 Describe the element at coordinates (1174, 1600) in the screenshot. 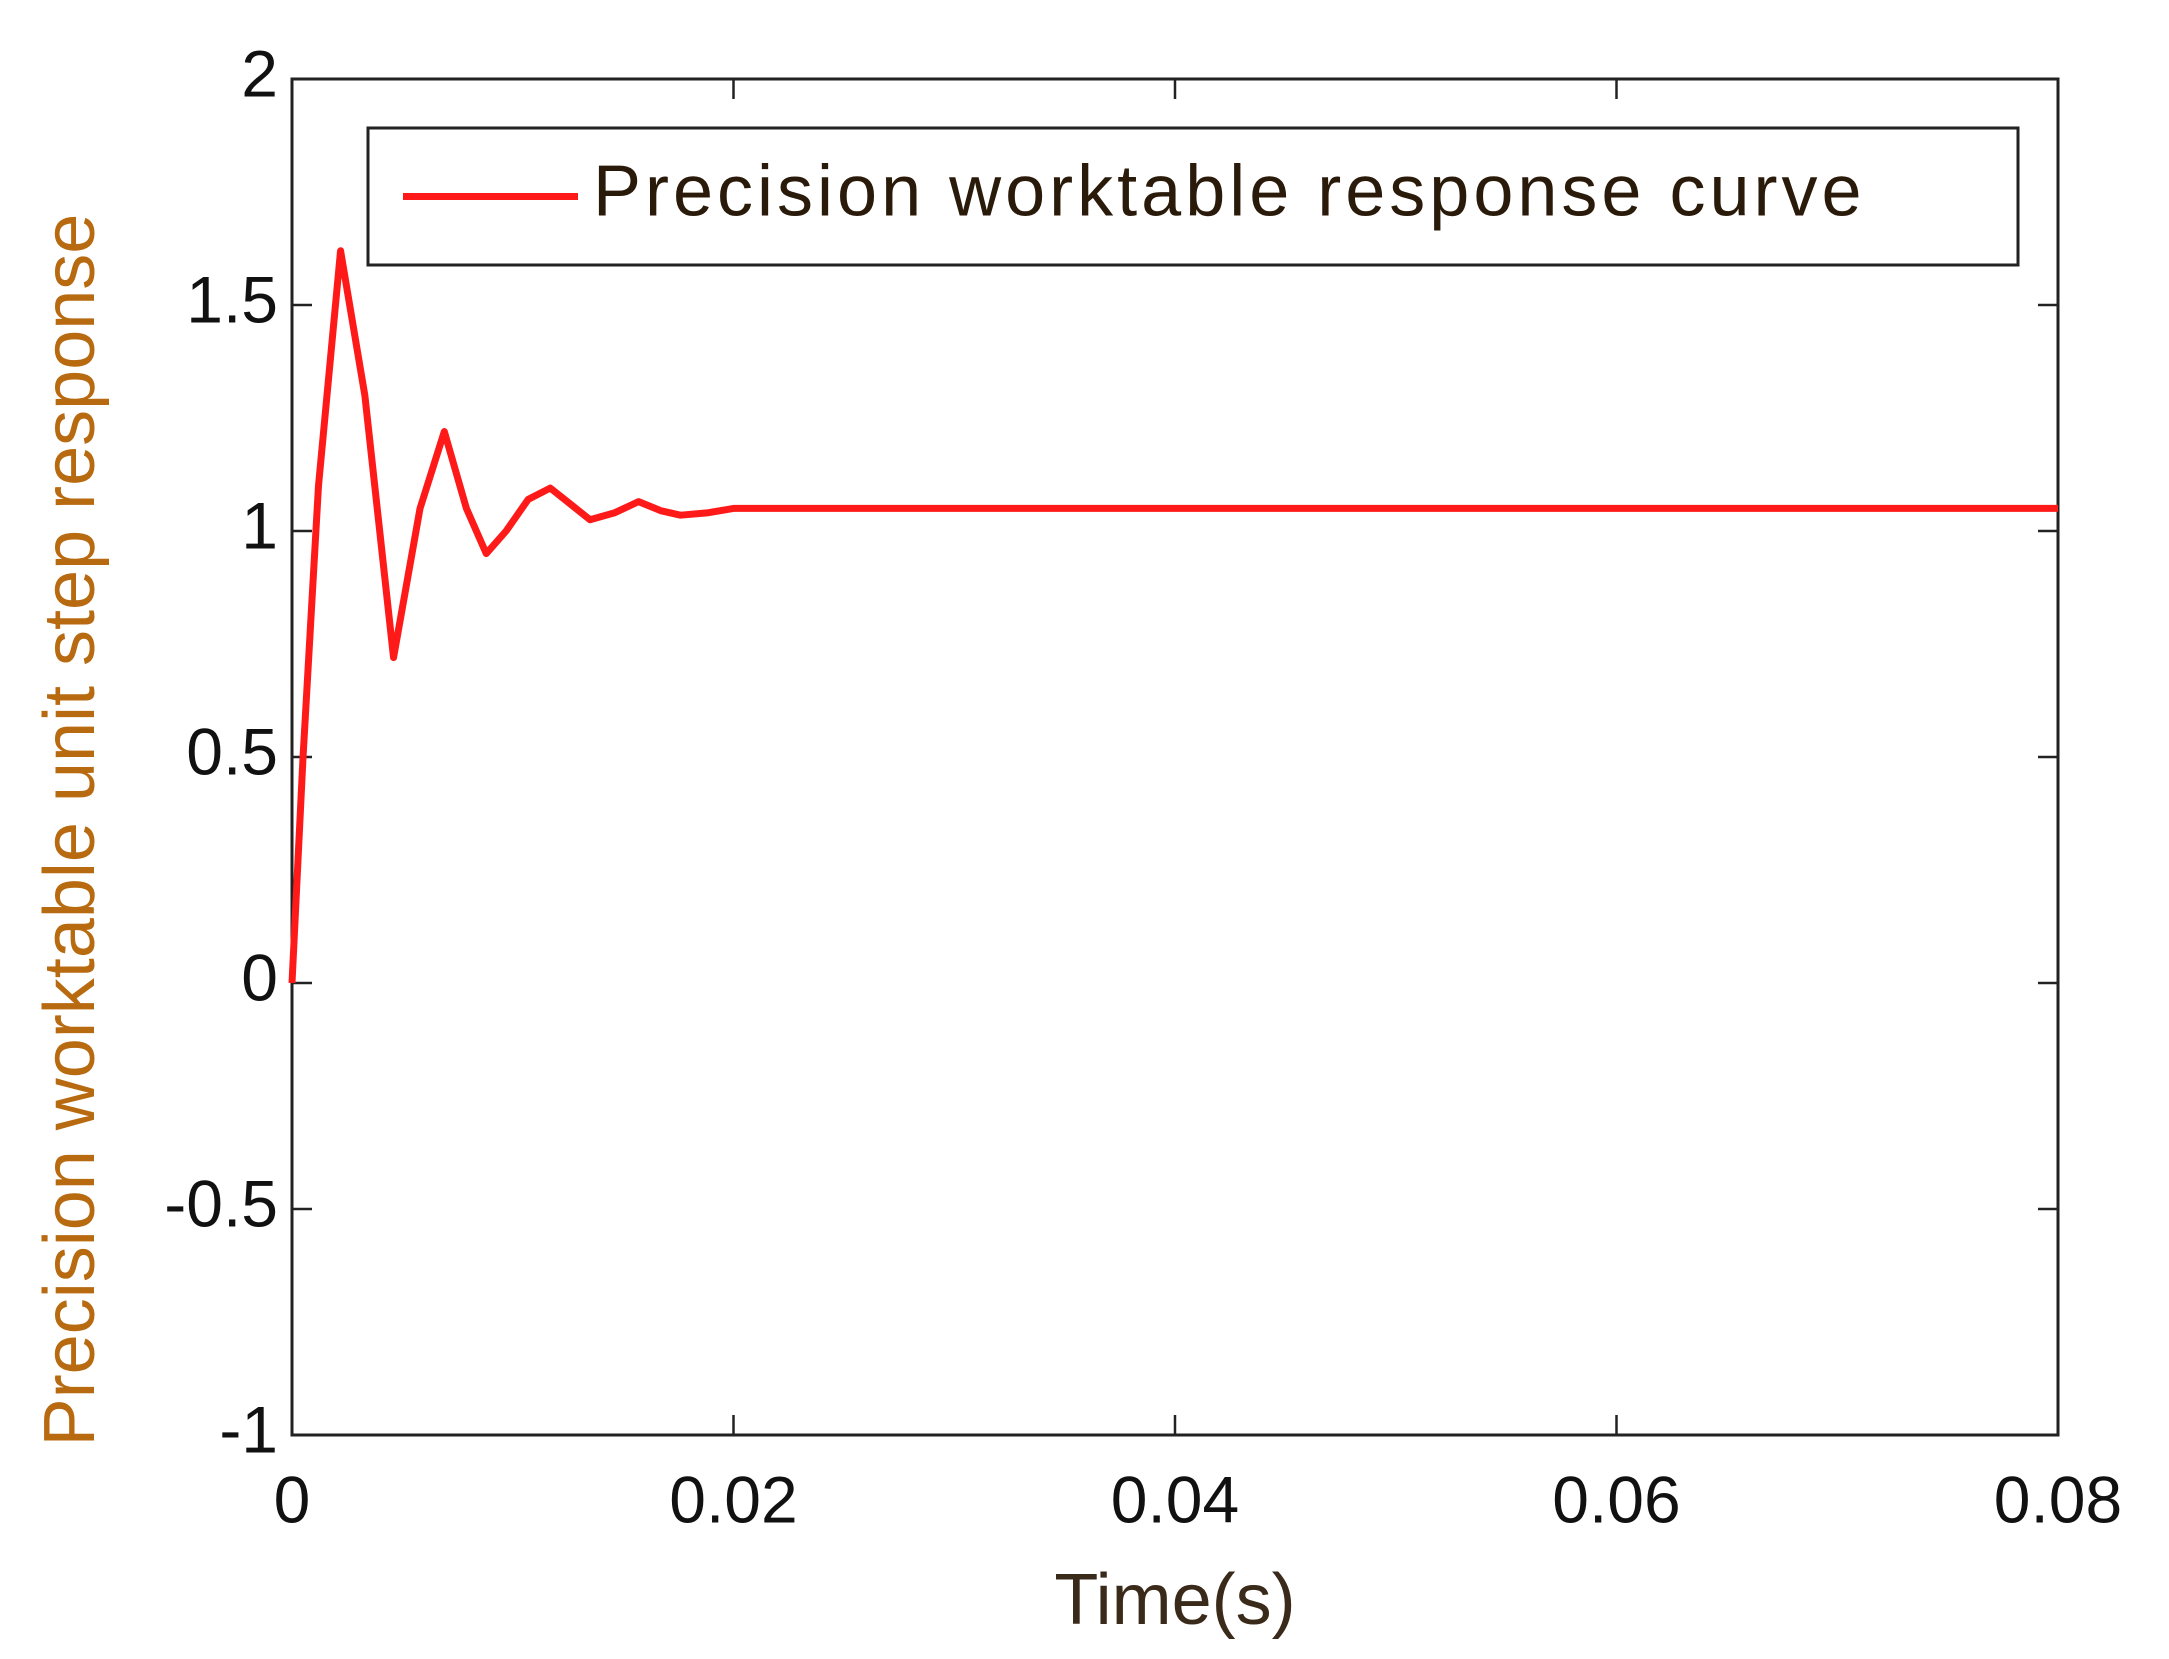

I see `x-axis-label: Time(s)` at that location.